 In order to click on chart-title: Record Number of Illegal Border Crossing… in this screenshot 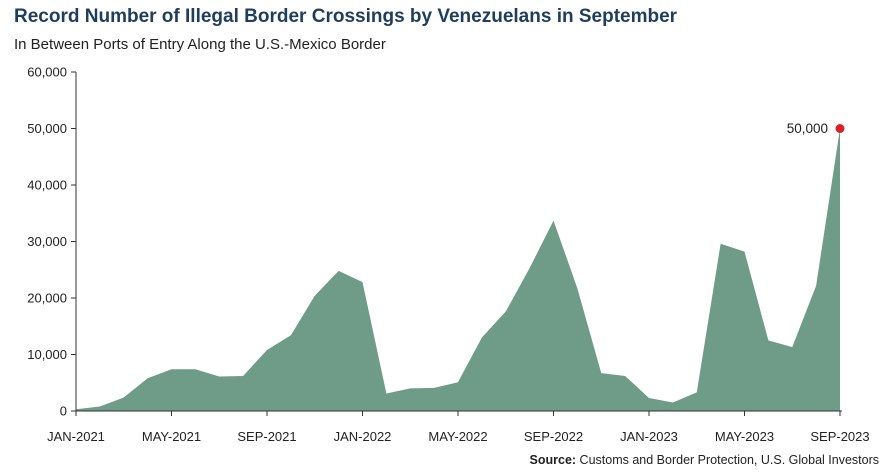, I will do `click(346, 16)`.